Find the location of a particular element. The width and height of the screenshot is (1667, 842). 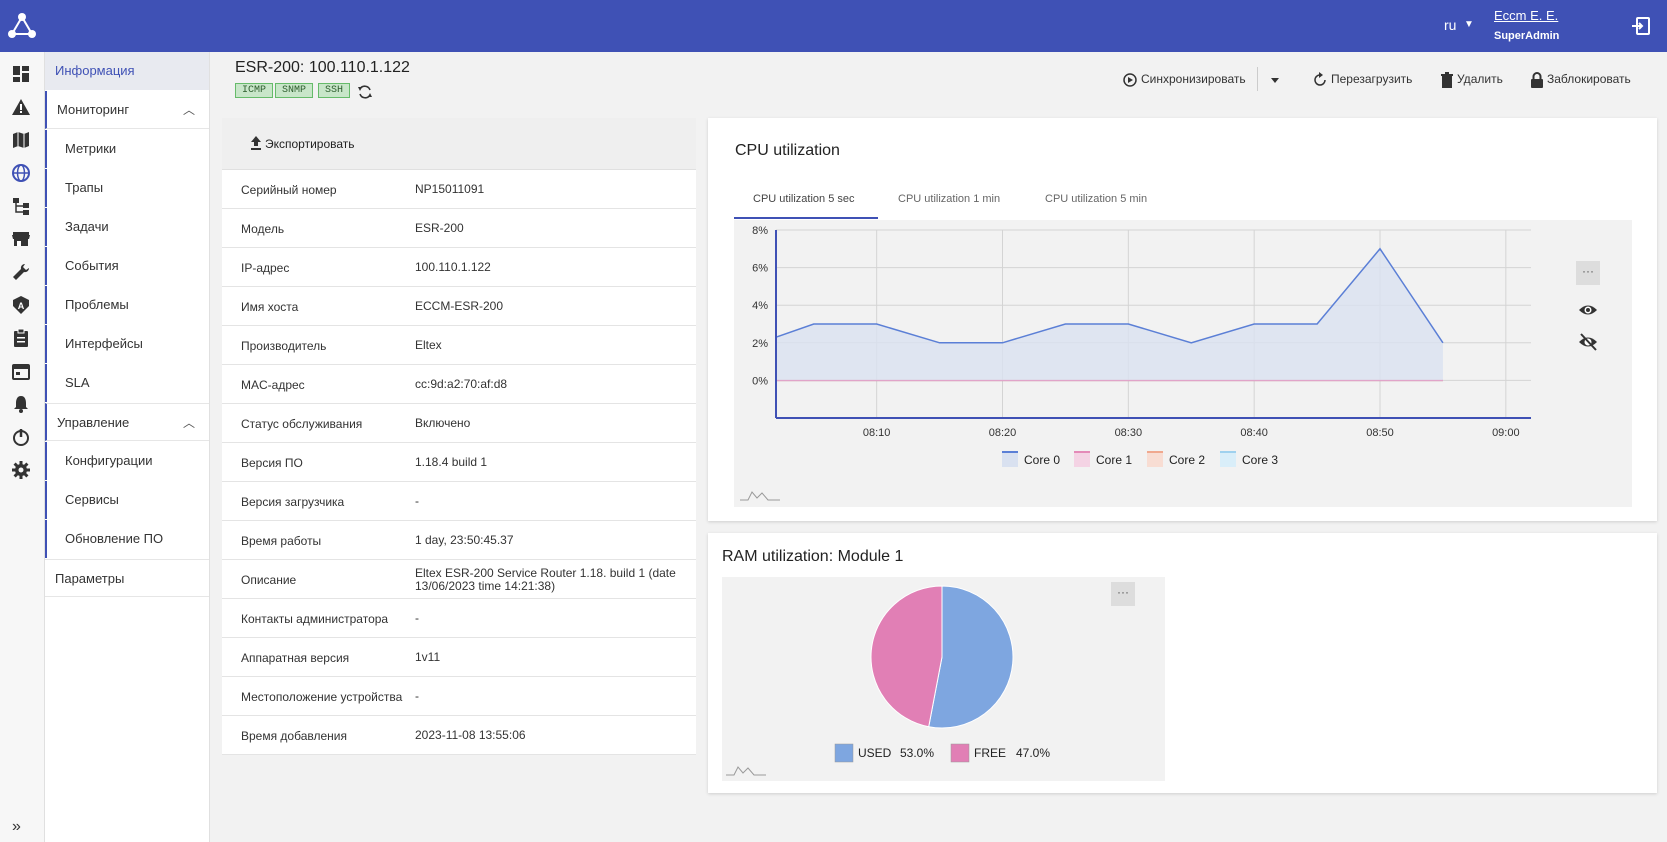

user-role: SuperAdmin is located at coordinates (1527, 36).